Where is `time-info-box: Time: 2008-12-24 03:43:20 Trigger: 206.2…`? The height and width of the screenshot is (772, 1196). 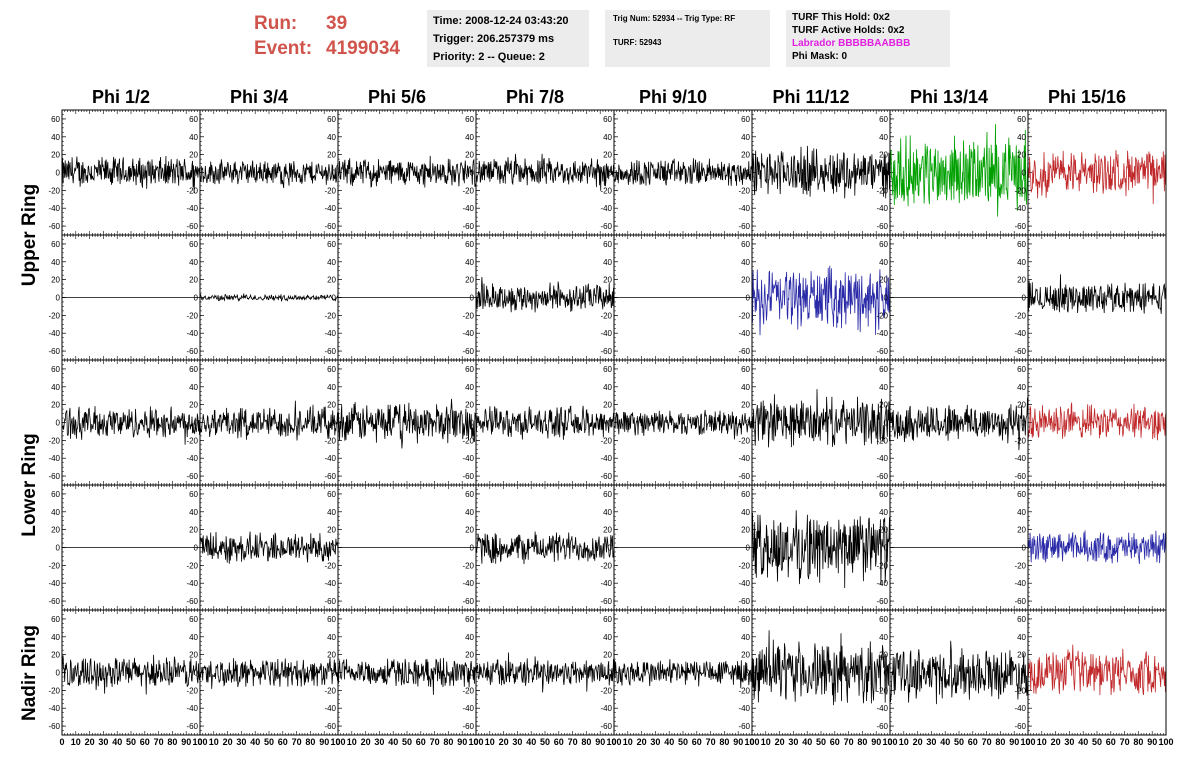
time-info-box: Time: 2008-12-24 03:43:20 Trigger: 206.2… is located at coordinates (508, 38).